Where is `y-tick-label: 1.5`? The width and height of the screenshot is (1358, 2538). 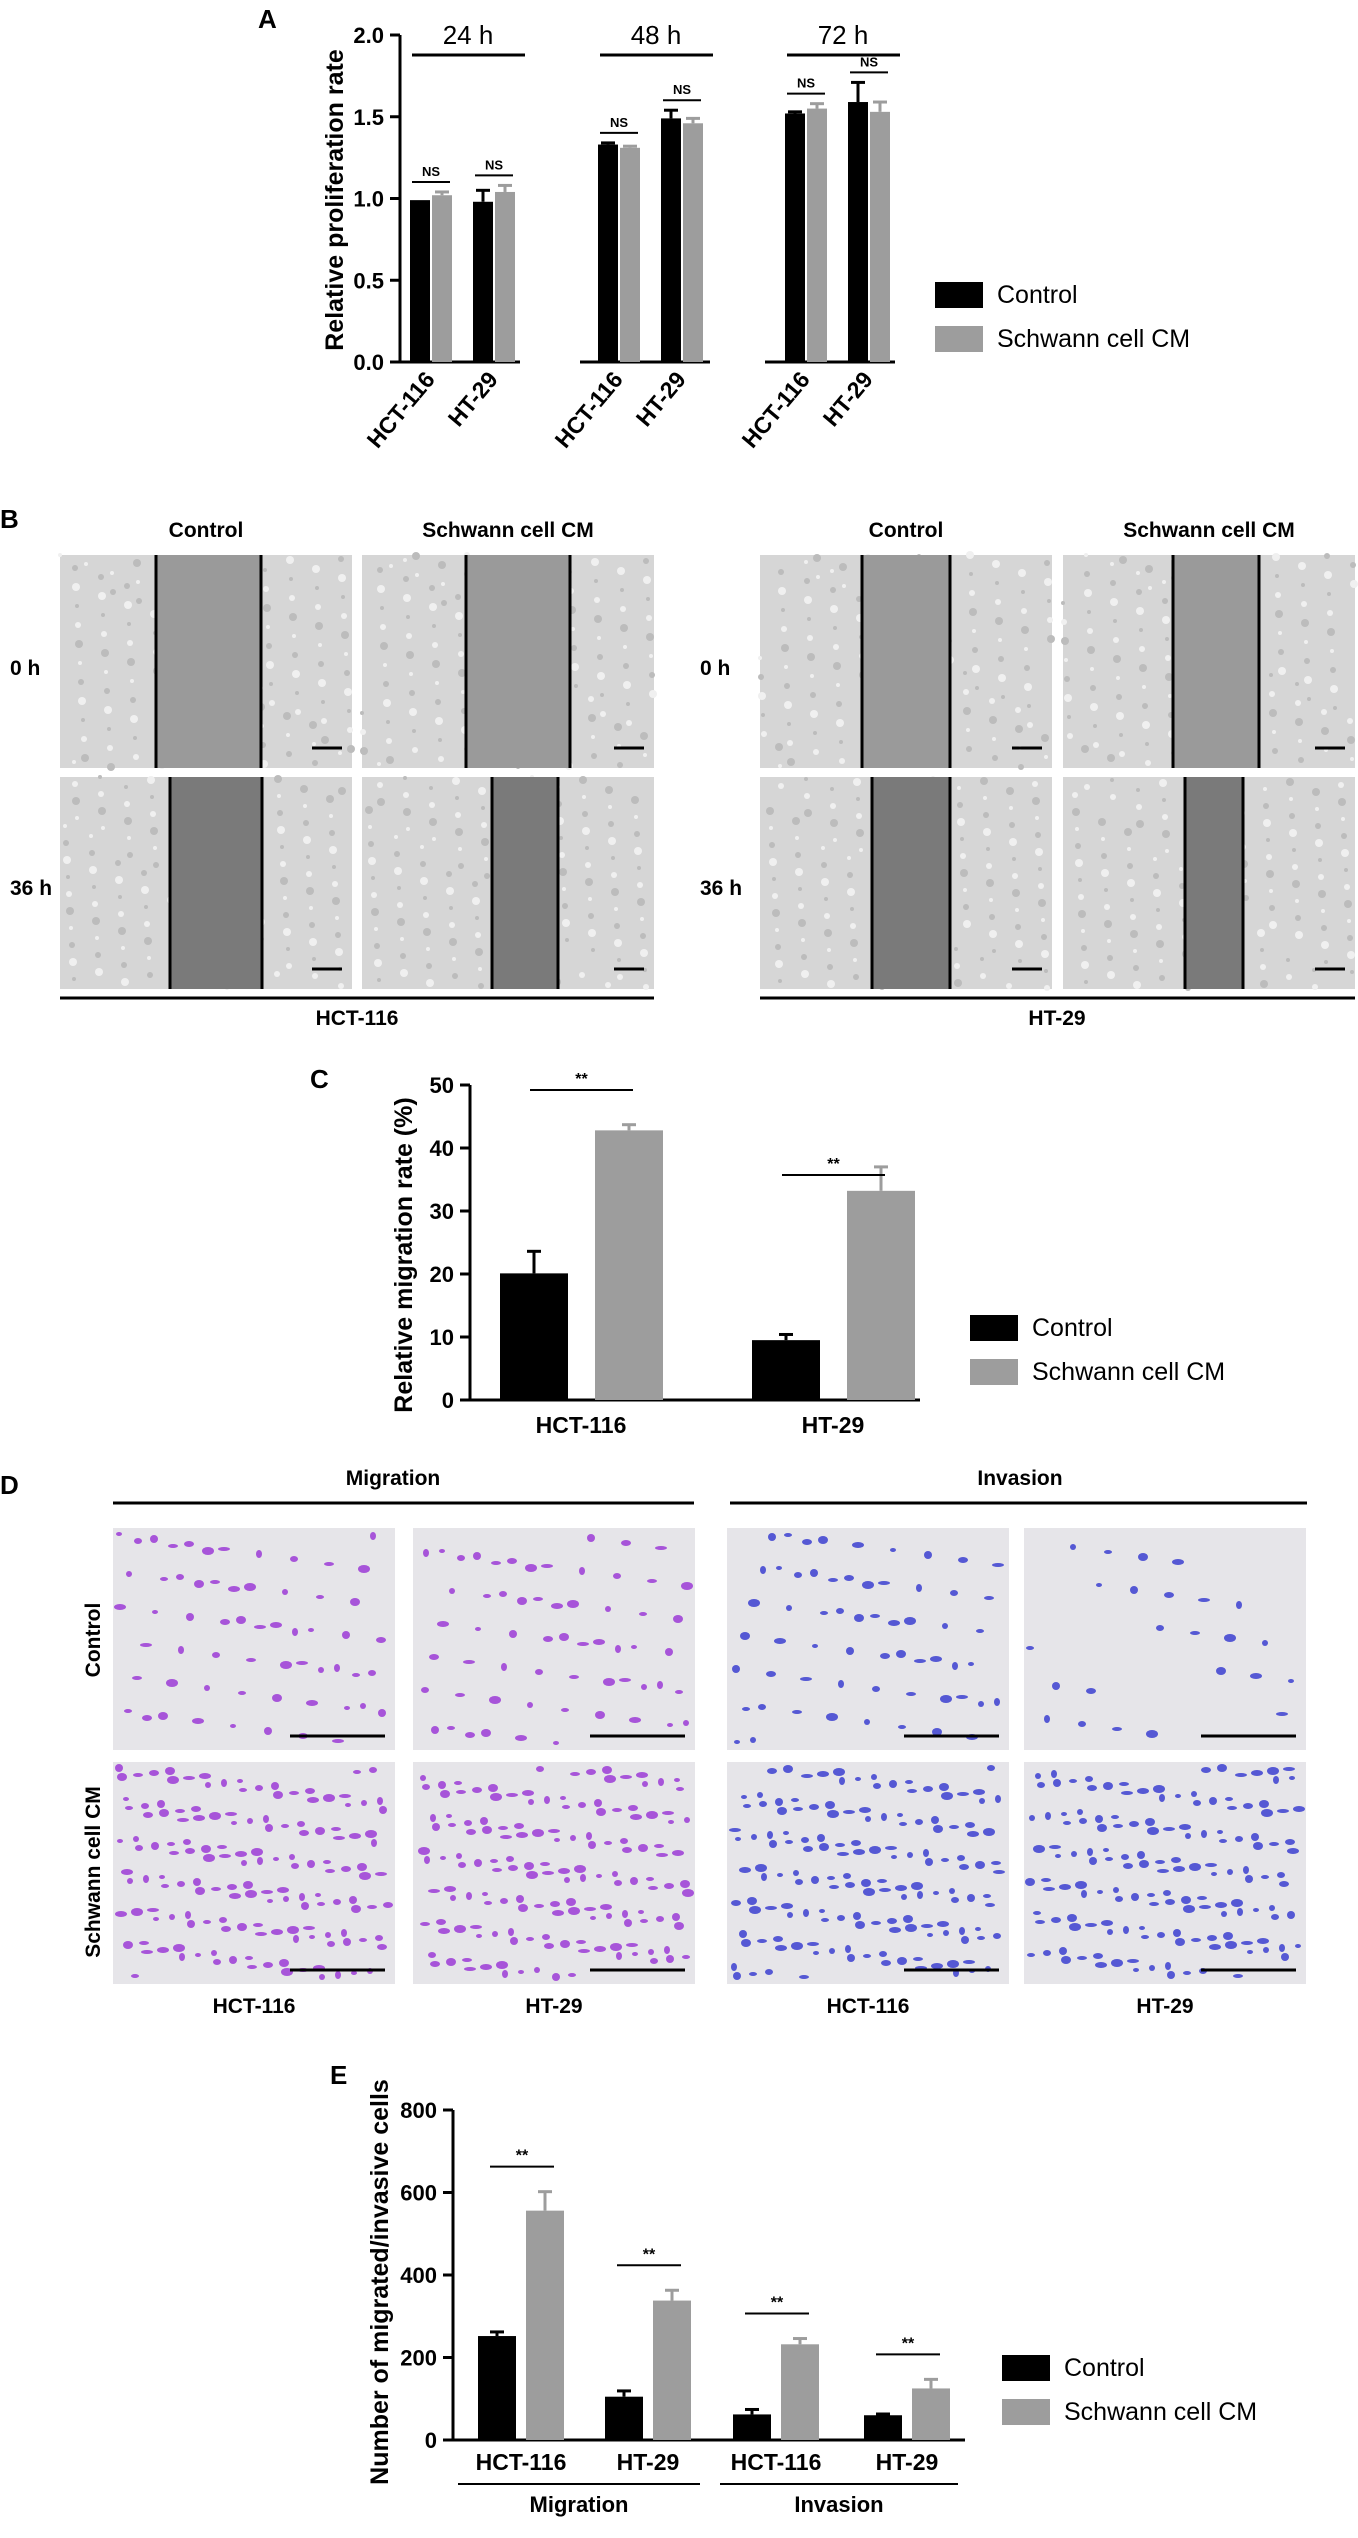
y-tick-label: 1.5 is located at coordinates (368, 117).